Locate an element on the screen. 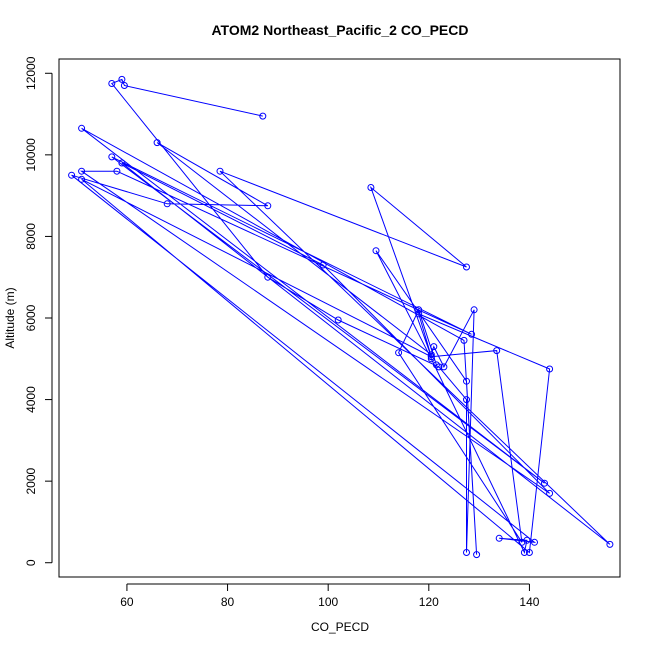 This screenshot has height=650, width=650. y-axis-label: Altitude (m) is located at coordinates (10, 317).